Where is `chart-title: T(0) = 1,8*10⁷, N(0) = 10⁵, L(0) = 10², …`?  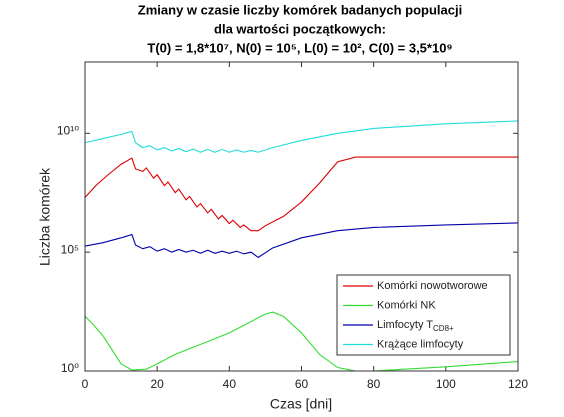
chart-title: T(0) = 1,8*10⁷, N(0) = 10⁵, L(0) = 10², … is located at coordinates (299, 47).